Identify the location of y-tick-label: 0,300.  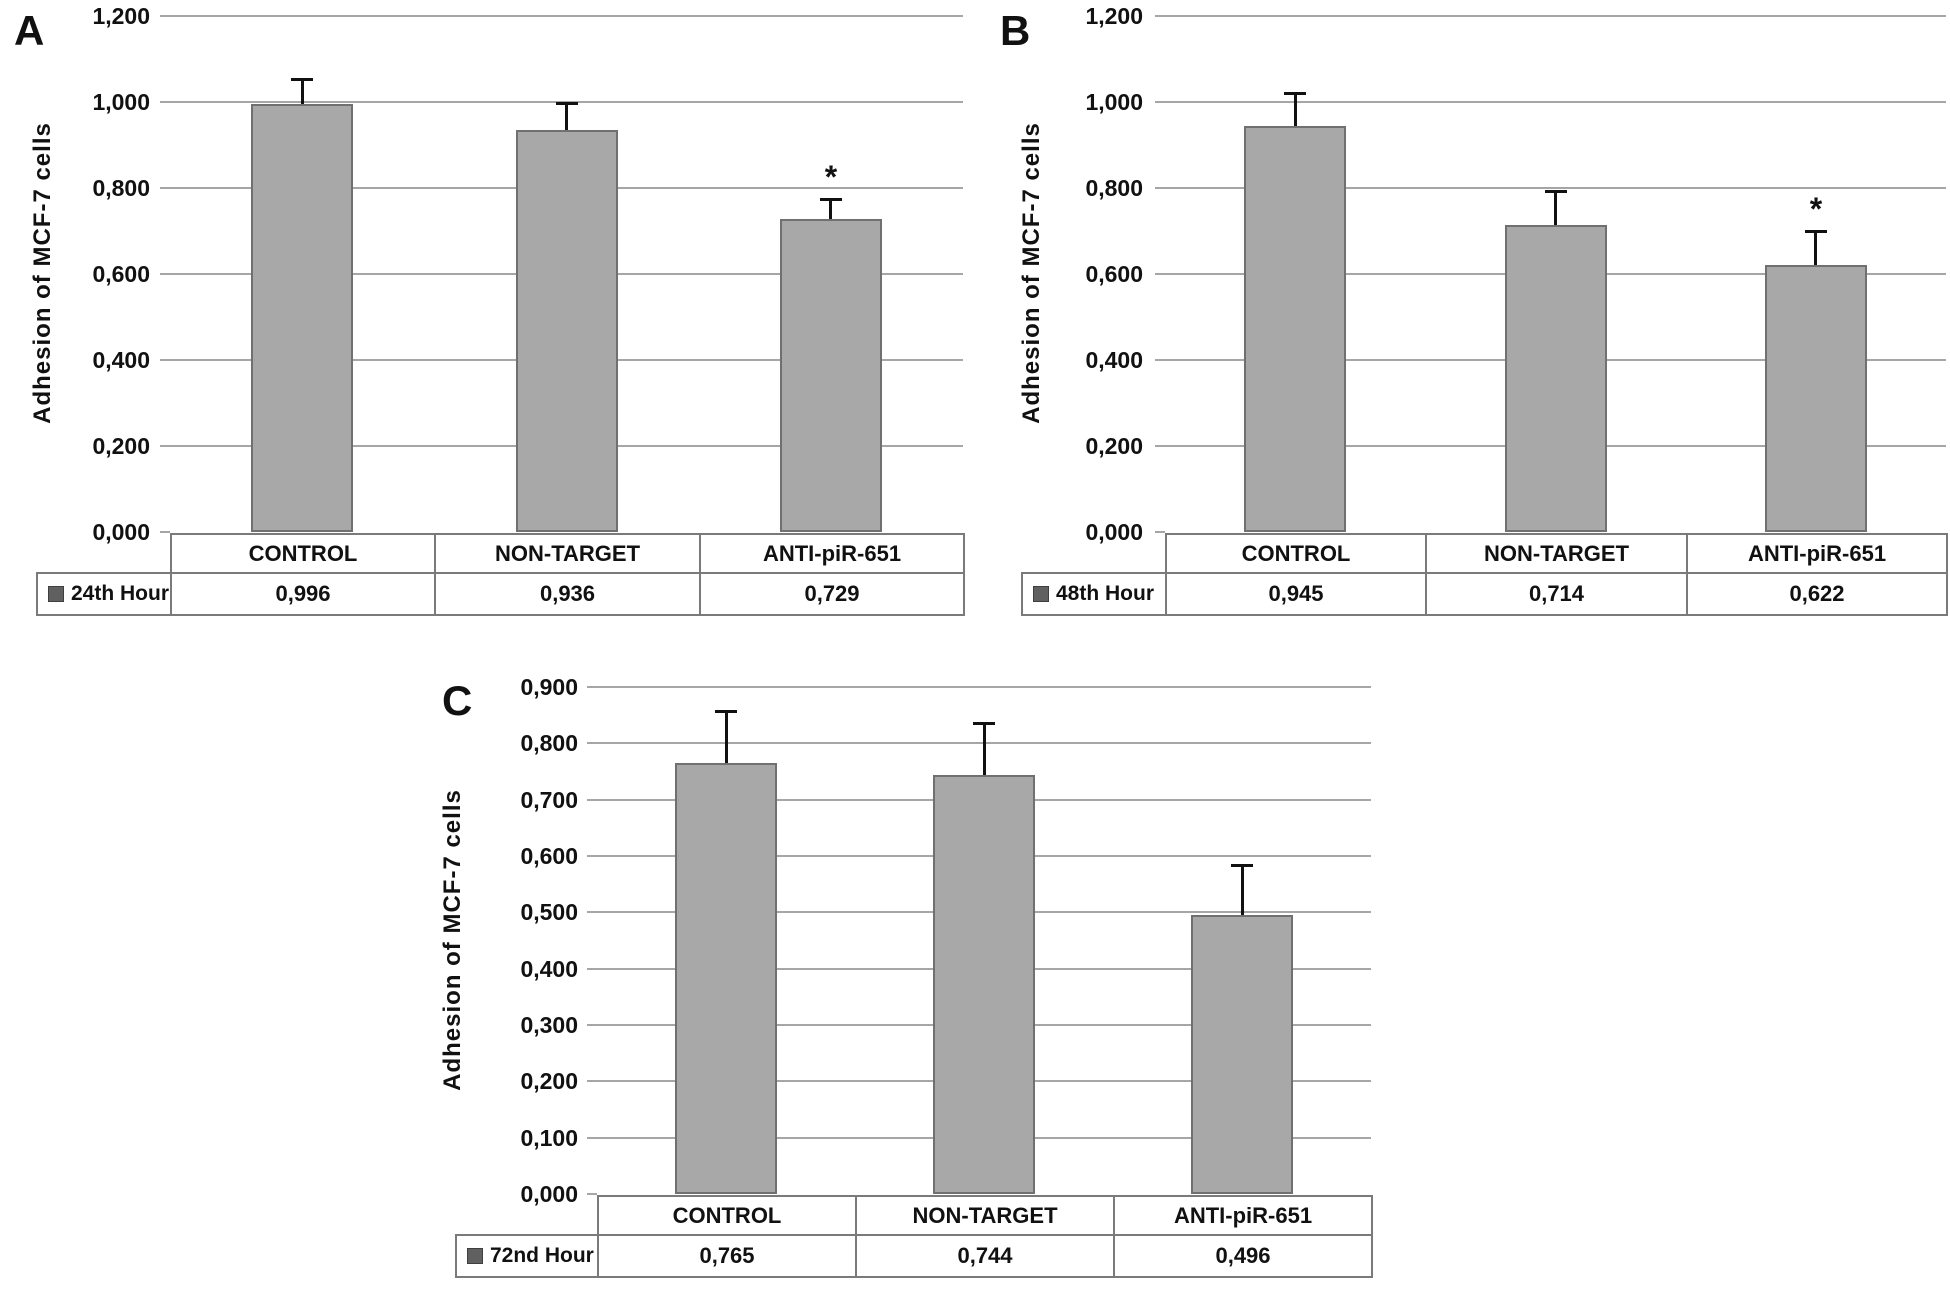
(549, 1025).